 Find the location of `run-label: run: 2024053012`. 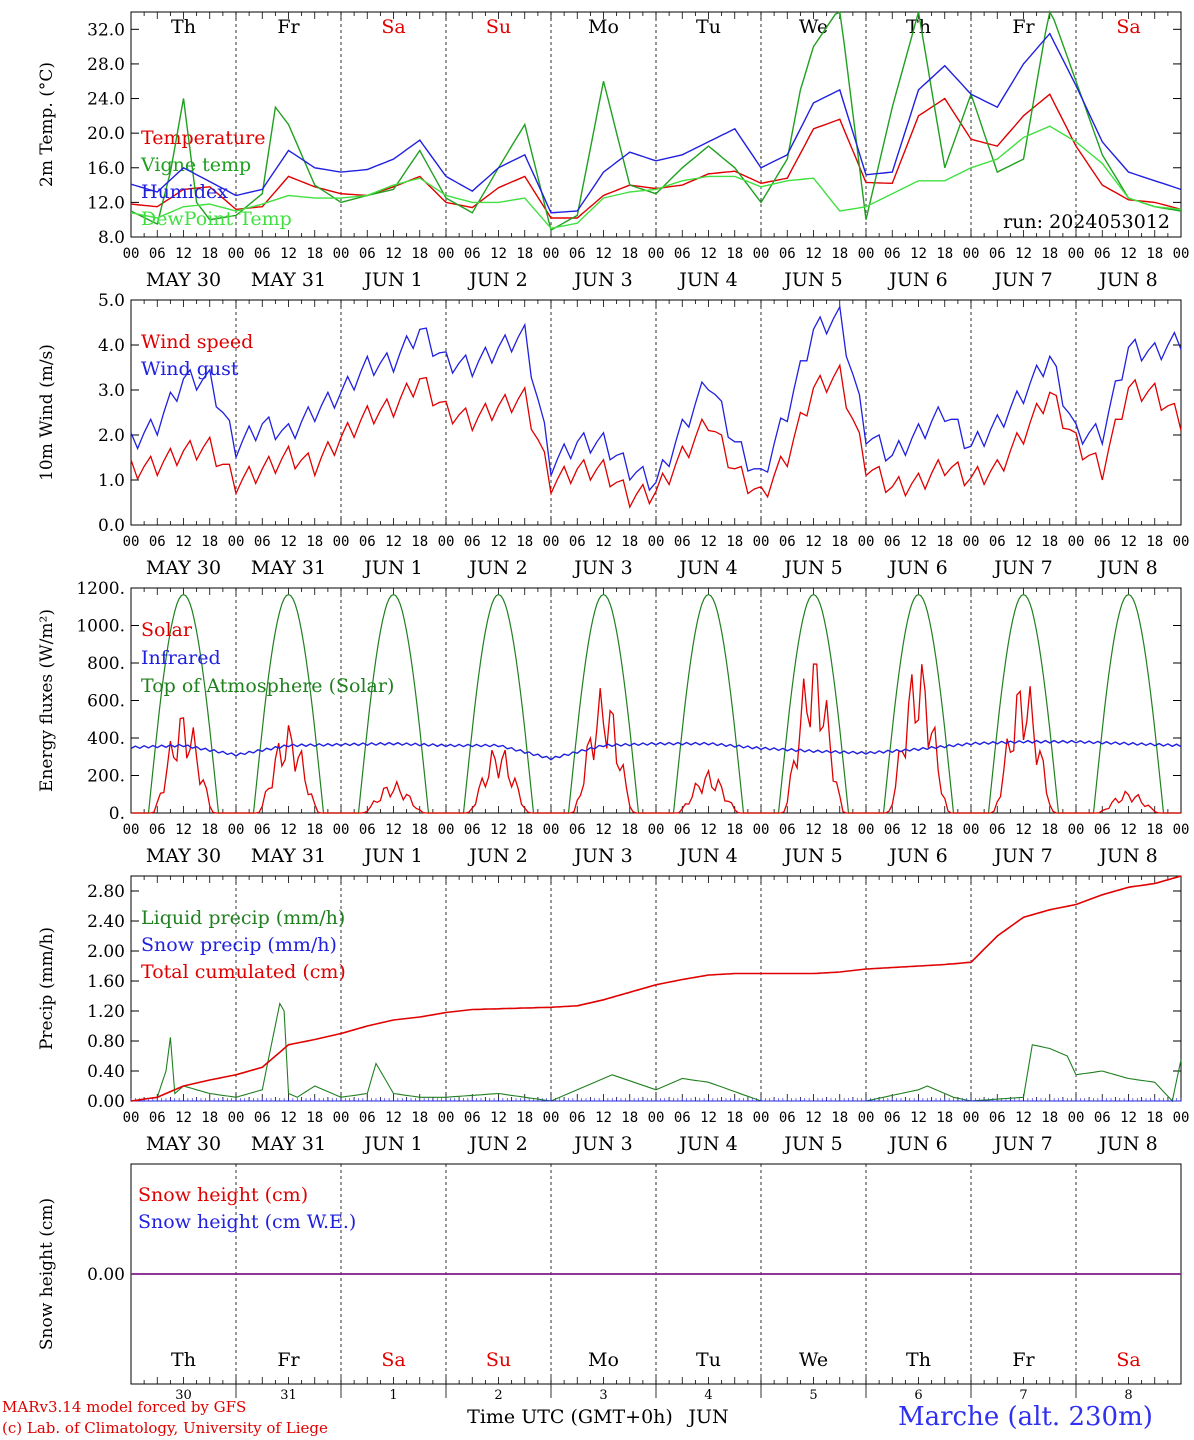

run-label: run: 2024053012 is located at coordinates (1086, 222).